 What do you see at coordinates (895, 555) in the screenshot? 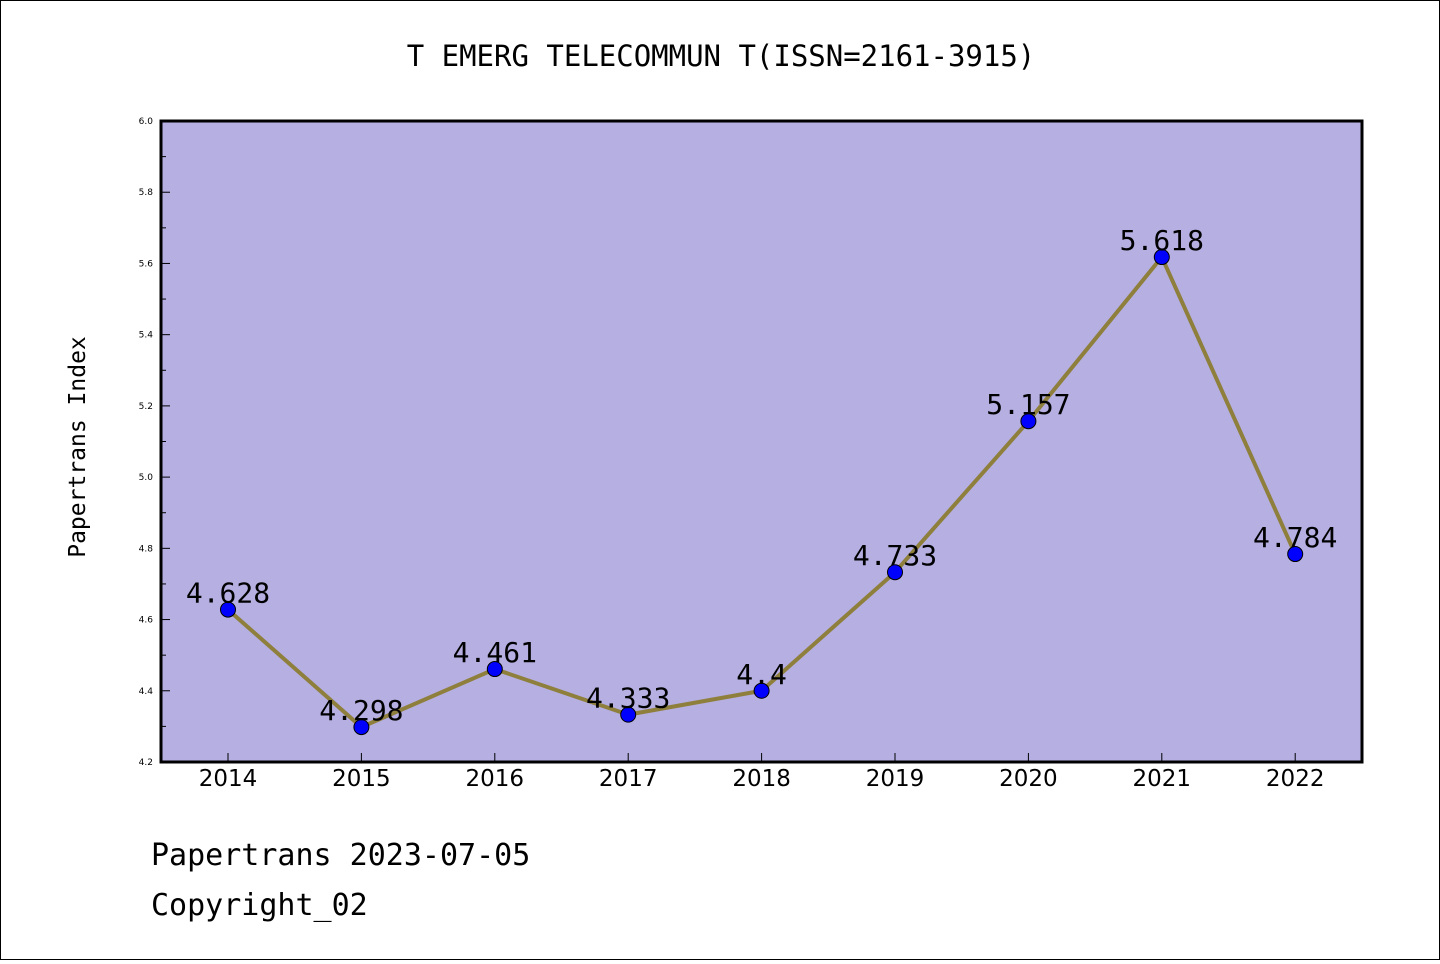
I see `data-value-label: 4.733` at bounding box center [895, 555].